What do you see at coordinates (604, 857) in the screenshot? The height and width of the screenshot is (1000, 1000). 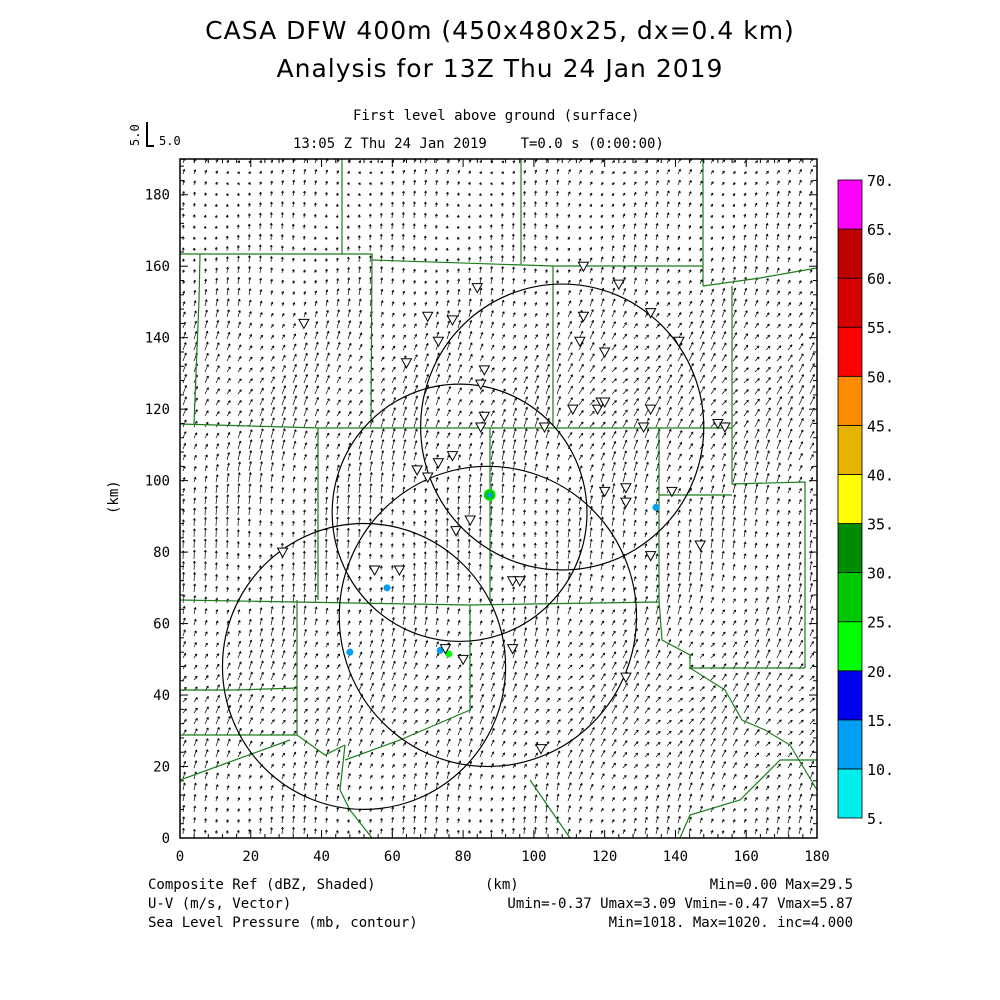 I see `x-tick-label: 120` at bounding box center [604, 857].